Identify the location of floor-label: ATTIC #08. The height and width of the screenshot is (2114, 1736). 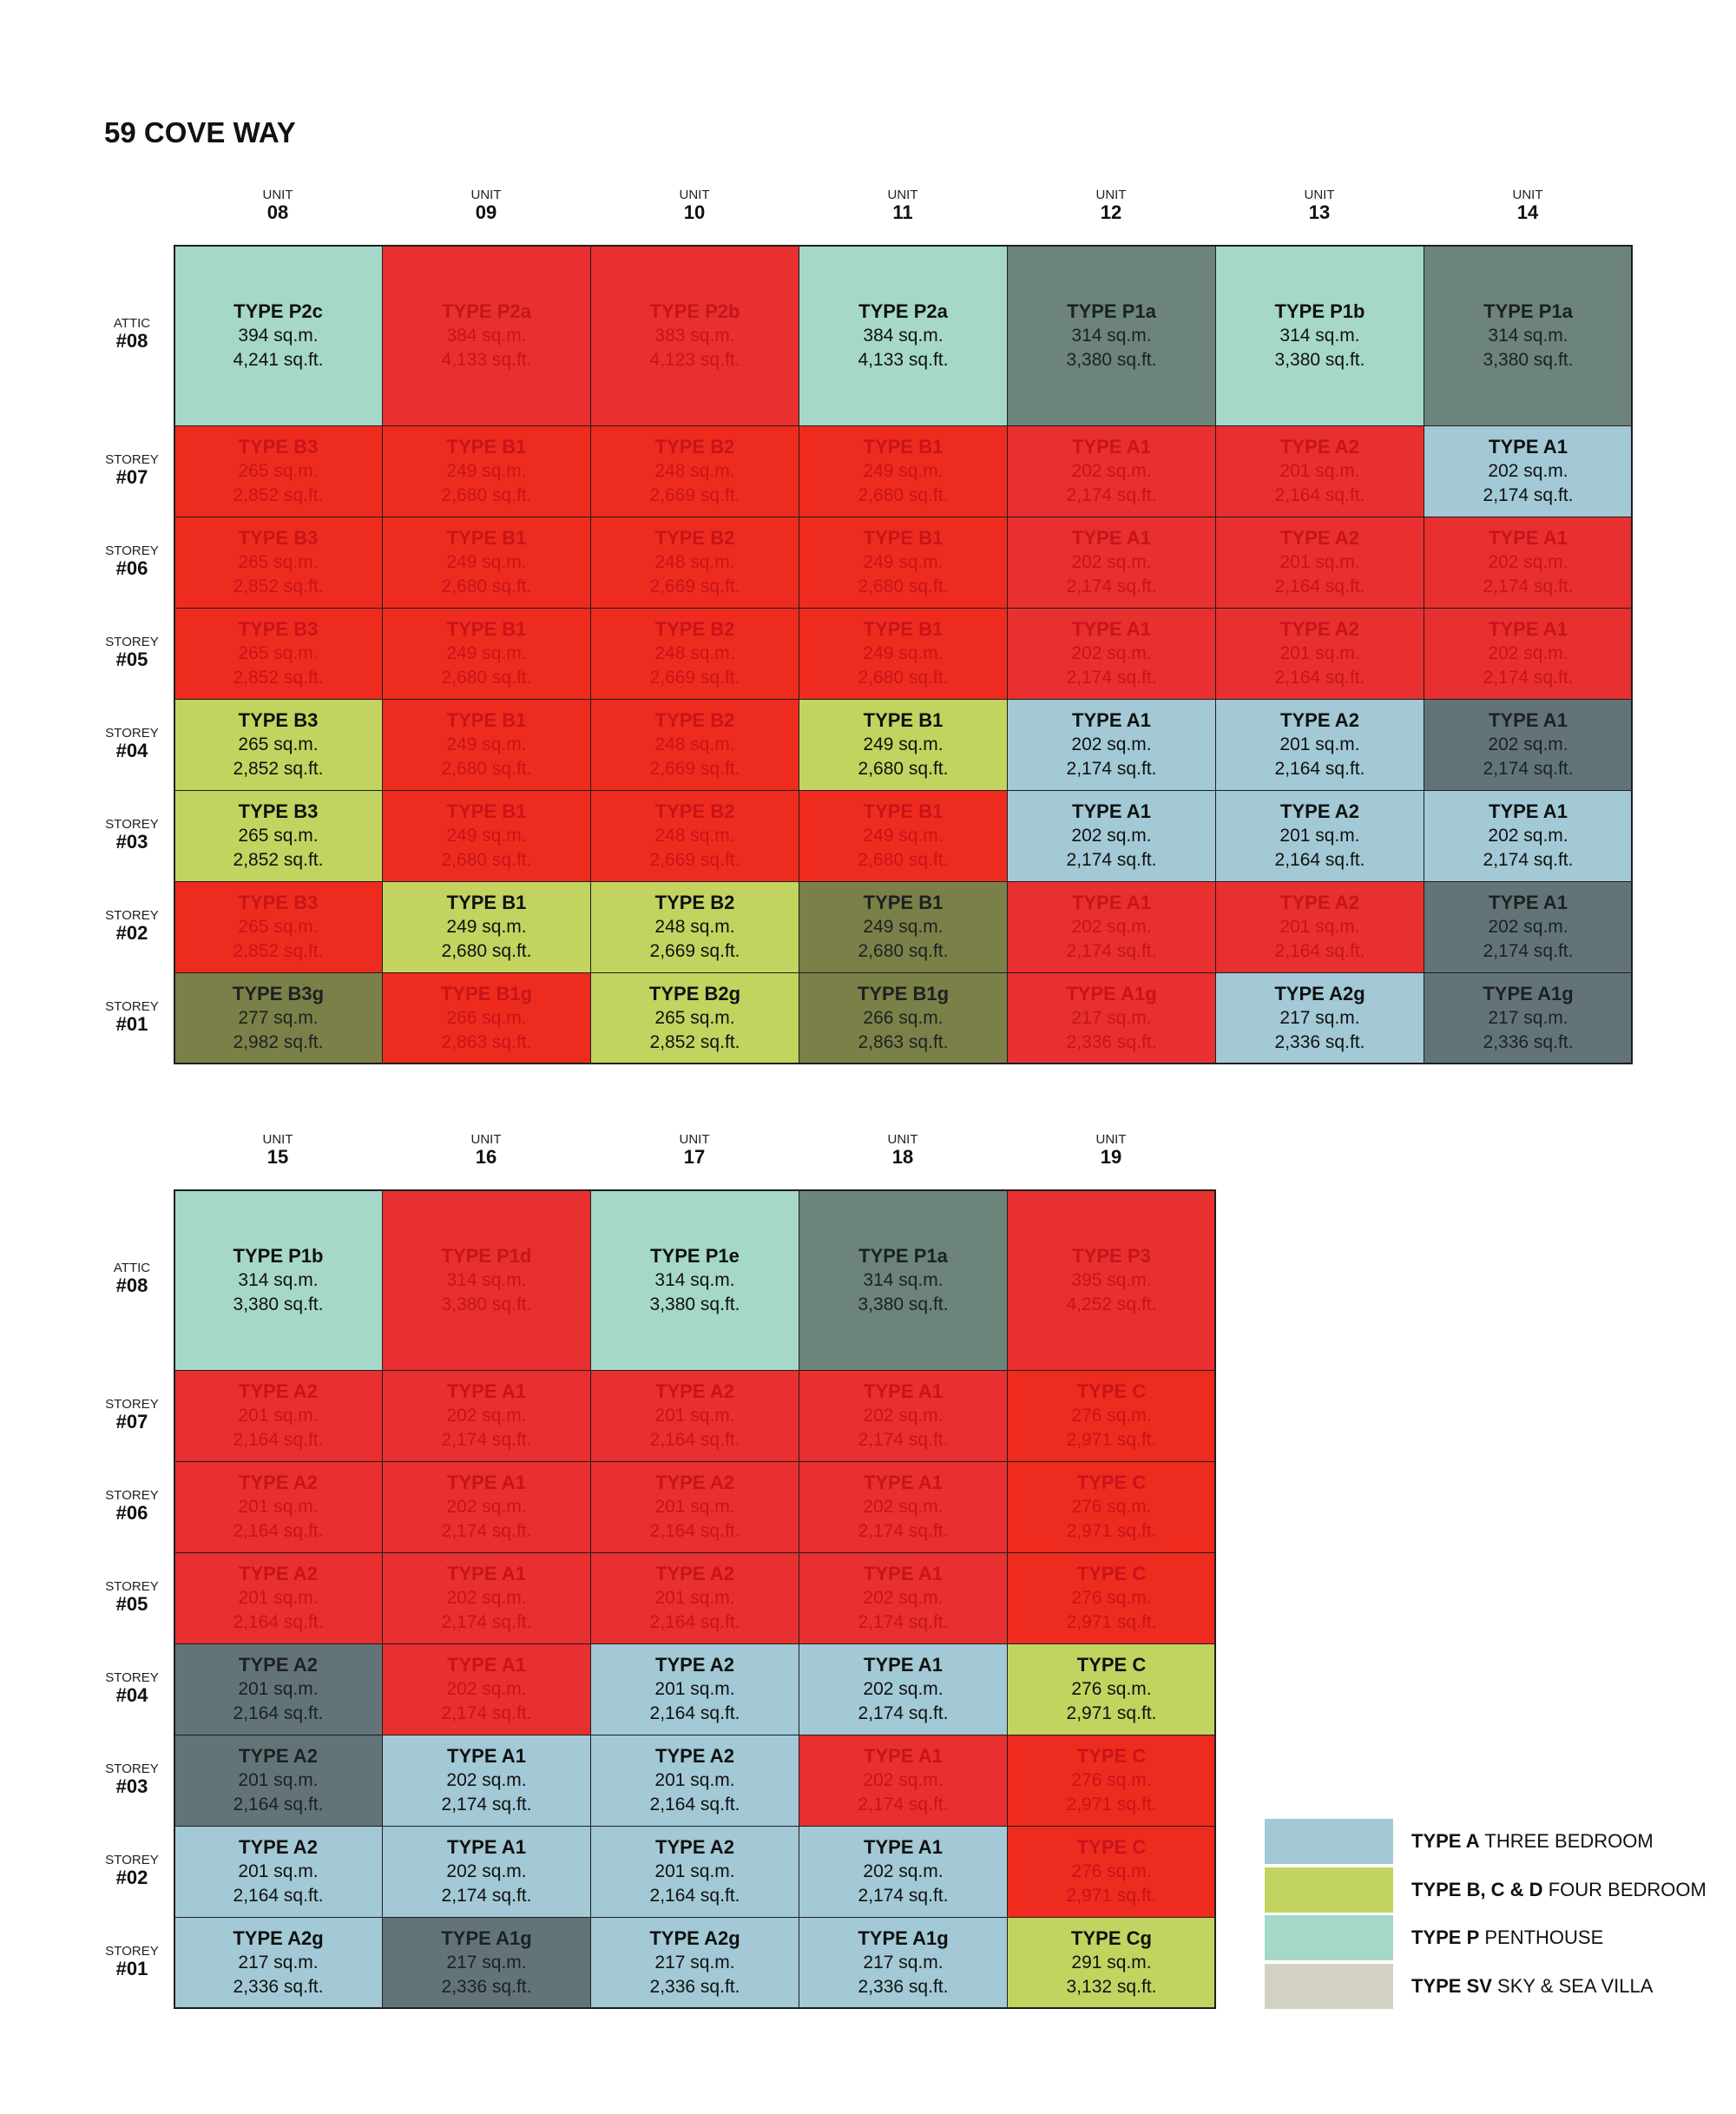
(132, 1278).